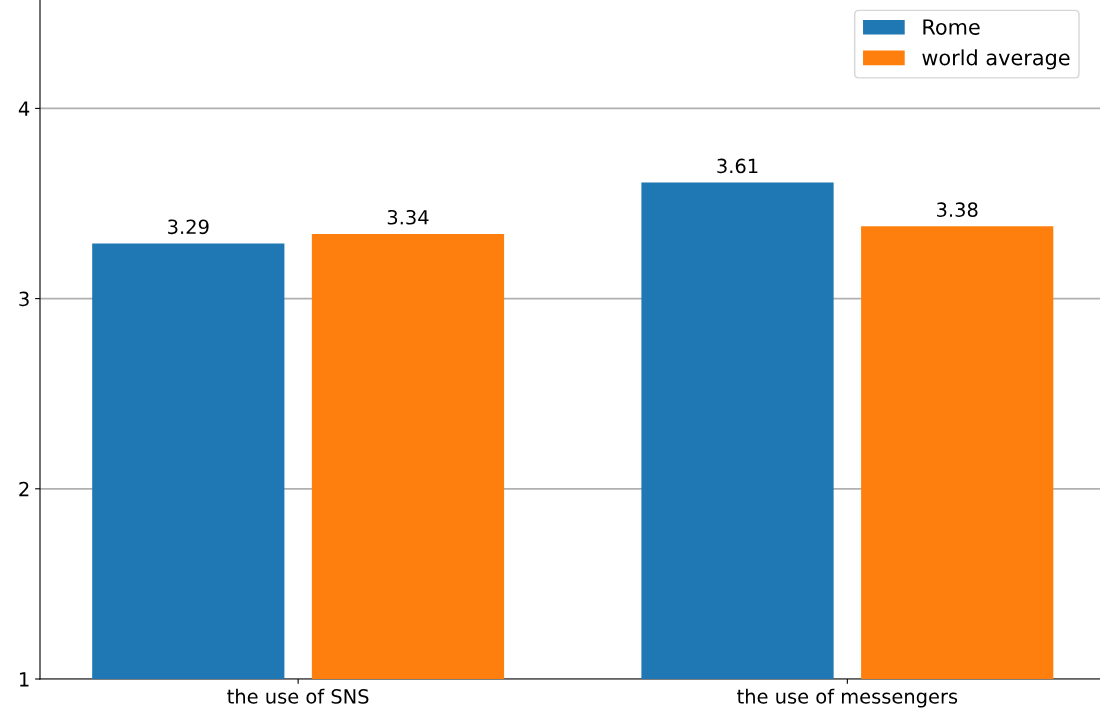  What do you see at coordinates (24, 108) in the screenshot?
I see `y-tick-label: 4` at bounding box center [24, 108].